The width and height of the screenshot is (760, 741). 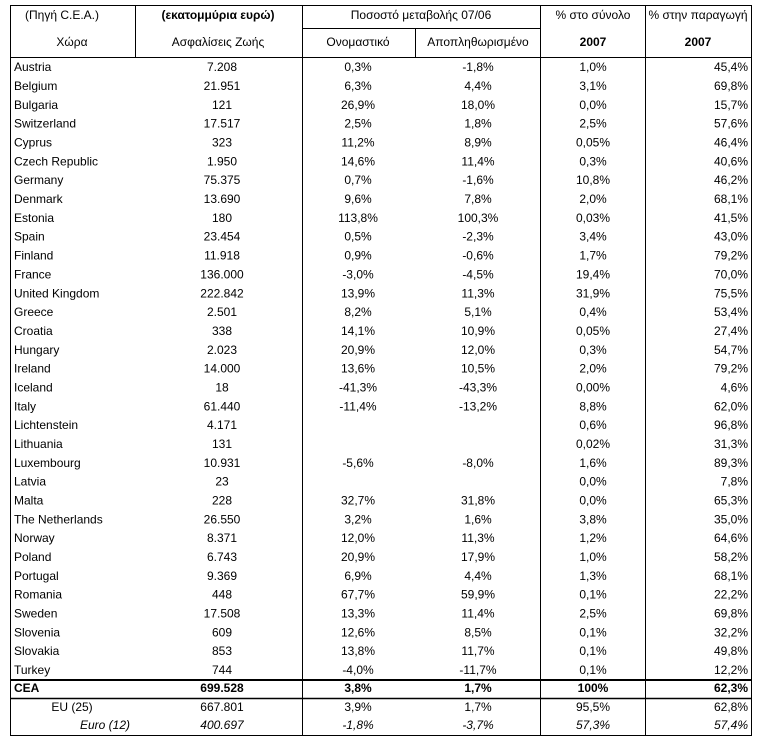 What do you see at coordinates (593, 331) in the screenshot?
I see `table-cell: 0,05%` at bounding box center [593, 331].